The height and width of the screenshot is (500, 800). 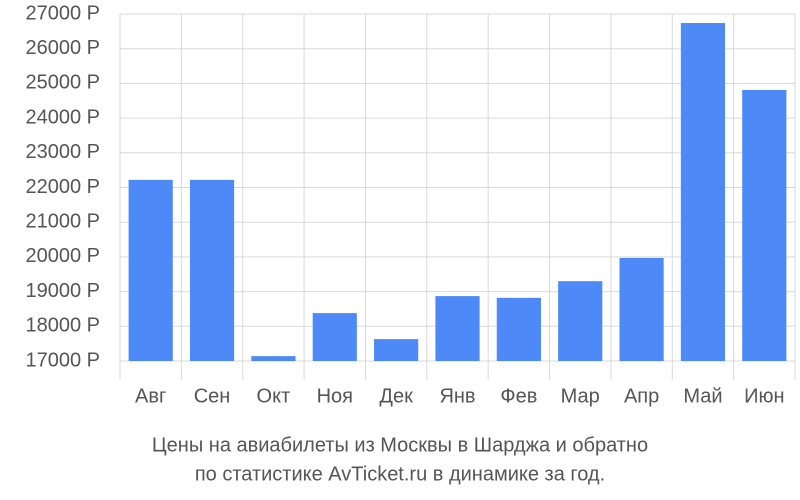 What do you see at coordinates (62, 221) in the screenshot?
I see `y-tick-label: 21000 Р` at bounding box center [62, 221].